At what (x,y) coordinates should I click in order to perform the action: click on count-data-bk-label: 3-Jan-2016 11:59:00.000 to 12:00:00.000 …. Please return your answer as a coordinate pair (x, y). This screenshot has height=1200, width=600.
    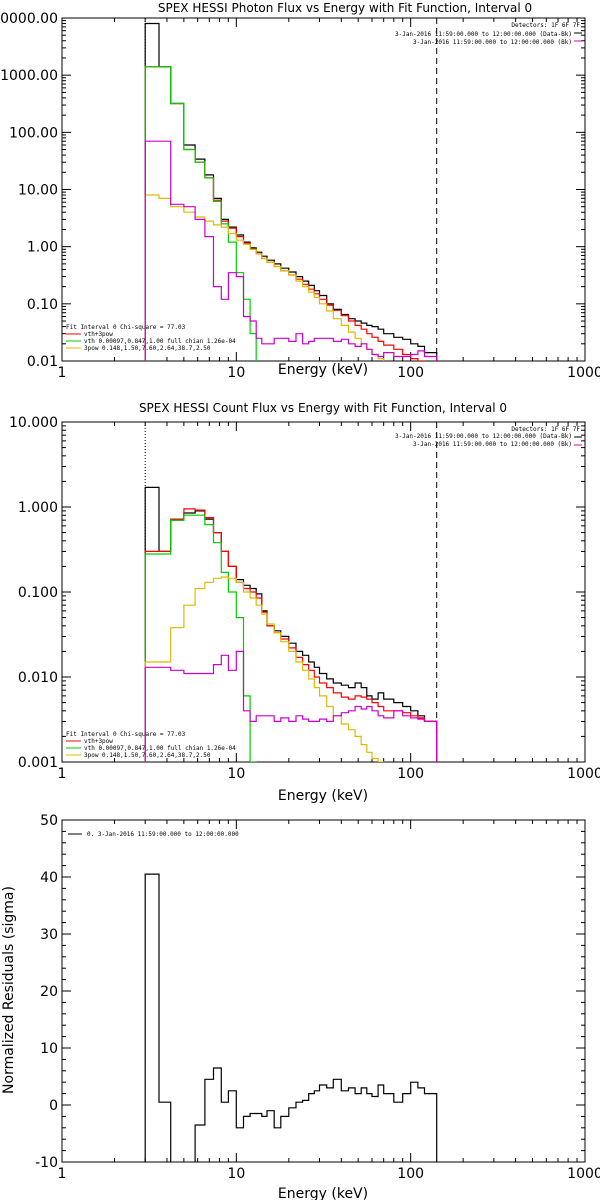
    Looking at the image, I should click on (483, 436).